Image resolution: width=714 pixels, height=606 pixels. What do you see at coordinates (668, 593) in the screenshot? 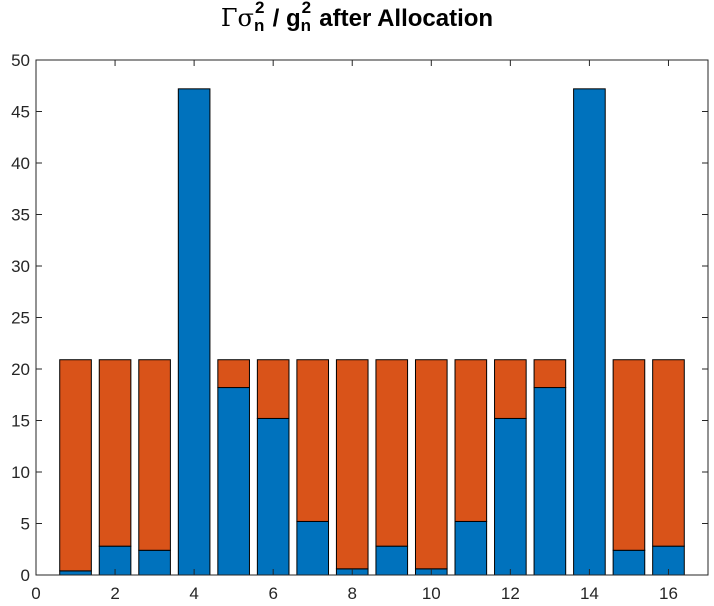
I see `x-tick-label: 16` at bounding box center [668, 593].